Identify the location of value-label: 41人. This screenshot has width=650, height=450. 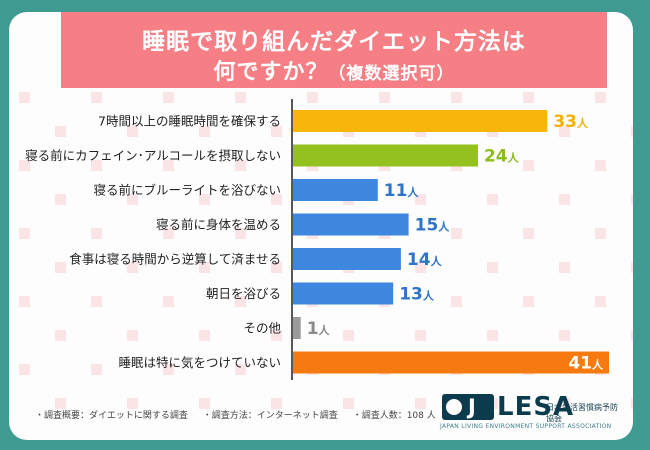
(586, 364).